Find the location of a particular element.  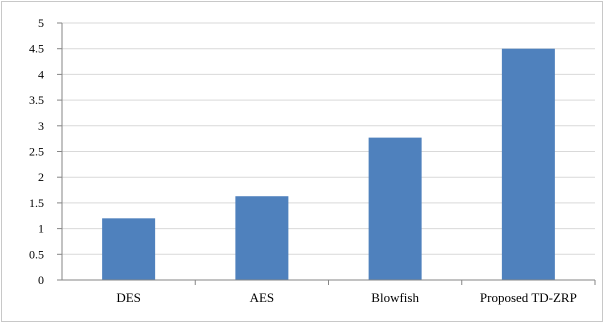

x-tick-label: AES is located at coordinates (262, 297).